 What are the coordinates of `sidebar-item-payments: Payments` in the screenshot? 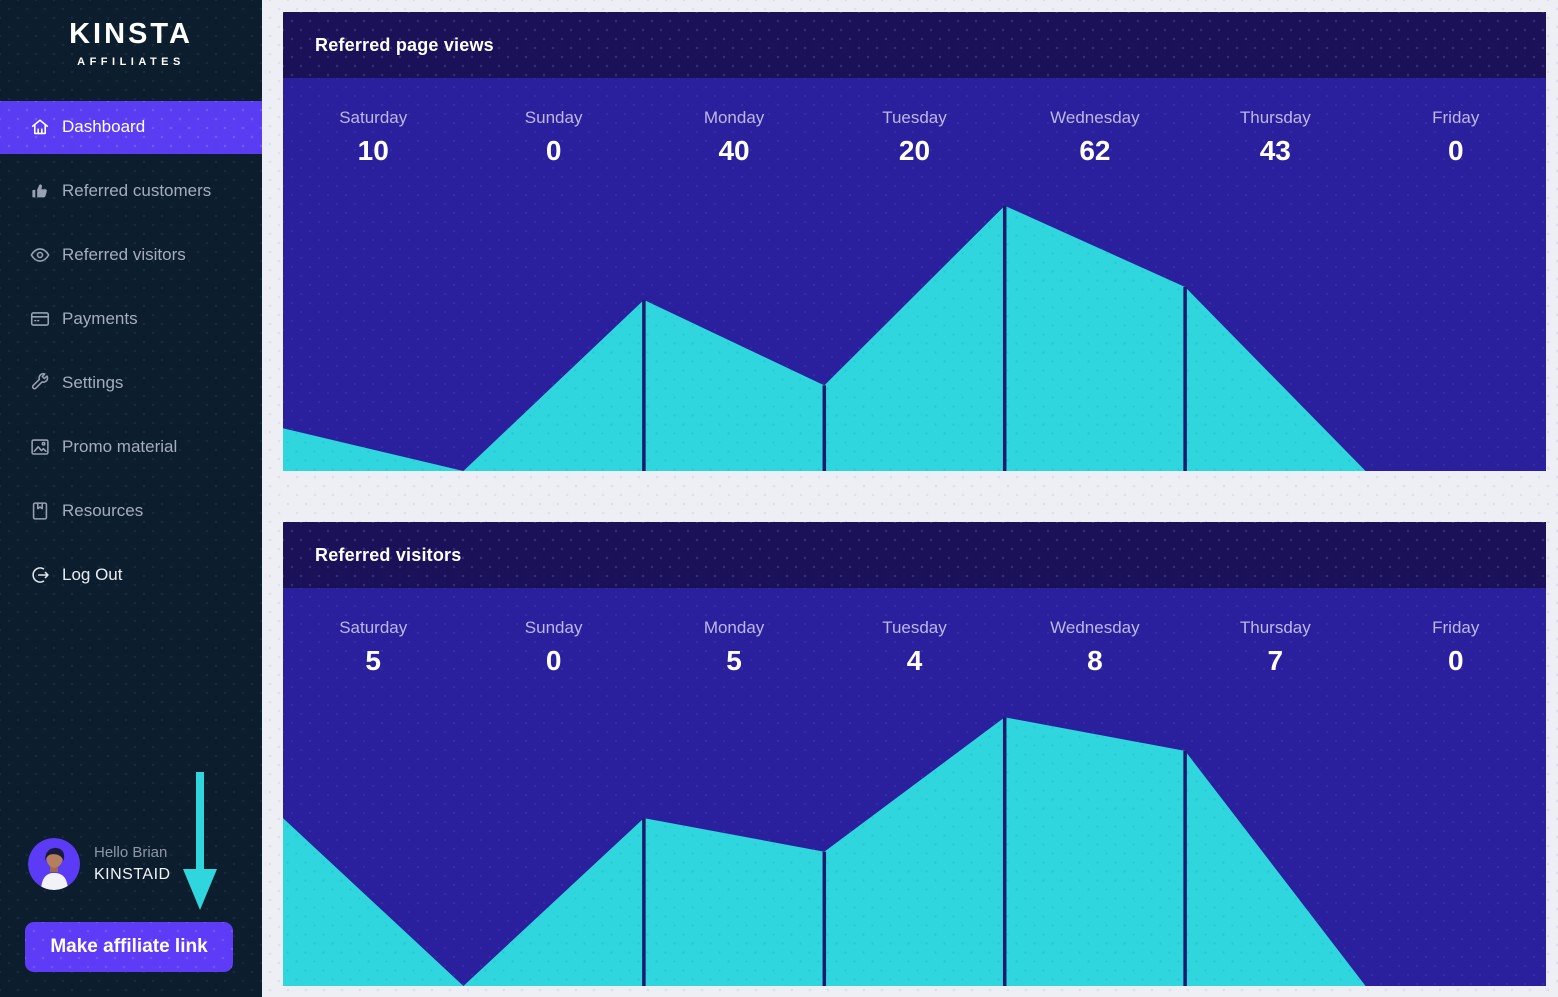 It's located at (131, 319).